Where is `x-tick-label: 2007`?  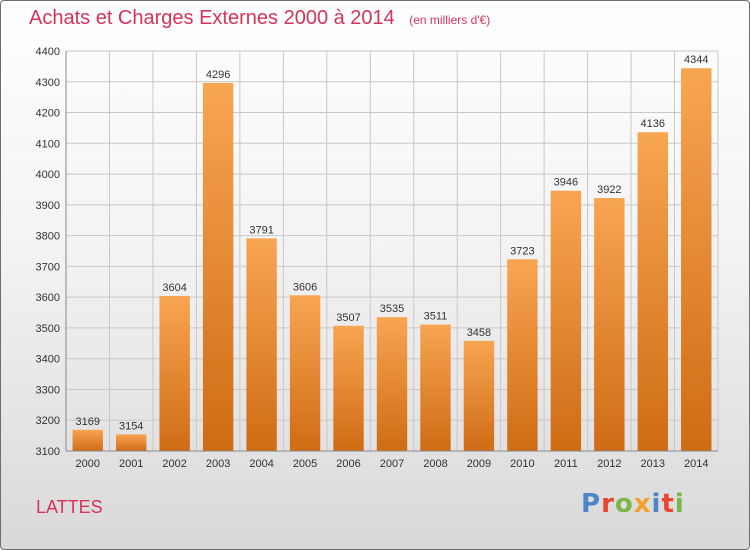
x-tick-label: 2007 is located at coordinates (392, 464).